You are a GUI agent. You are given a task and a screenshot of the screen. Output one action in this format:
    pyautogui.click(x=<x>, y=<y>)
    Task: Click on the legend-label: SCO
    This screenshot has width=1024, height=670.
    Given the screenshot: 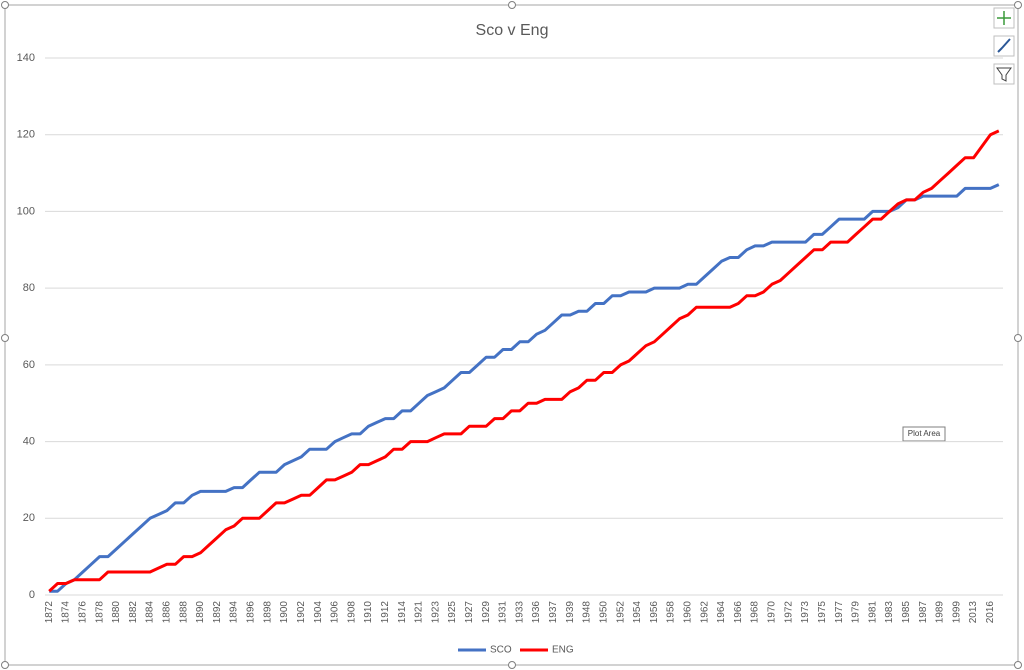 What is the action you would take?
    pyautogui.click(x=501, y=650)
    